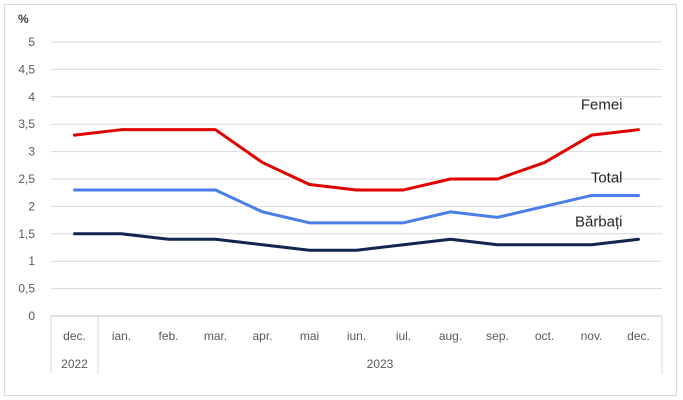 The width and height of the screenshot is (683, 400). What do you see at coordinates (592, 336) in the screenshot?
I see `x-tick-label: nov.` at bounding box center [592, 336].